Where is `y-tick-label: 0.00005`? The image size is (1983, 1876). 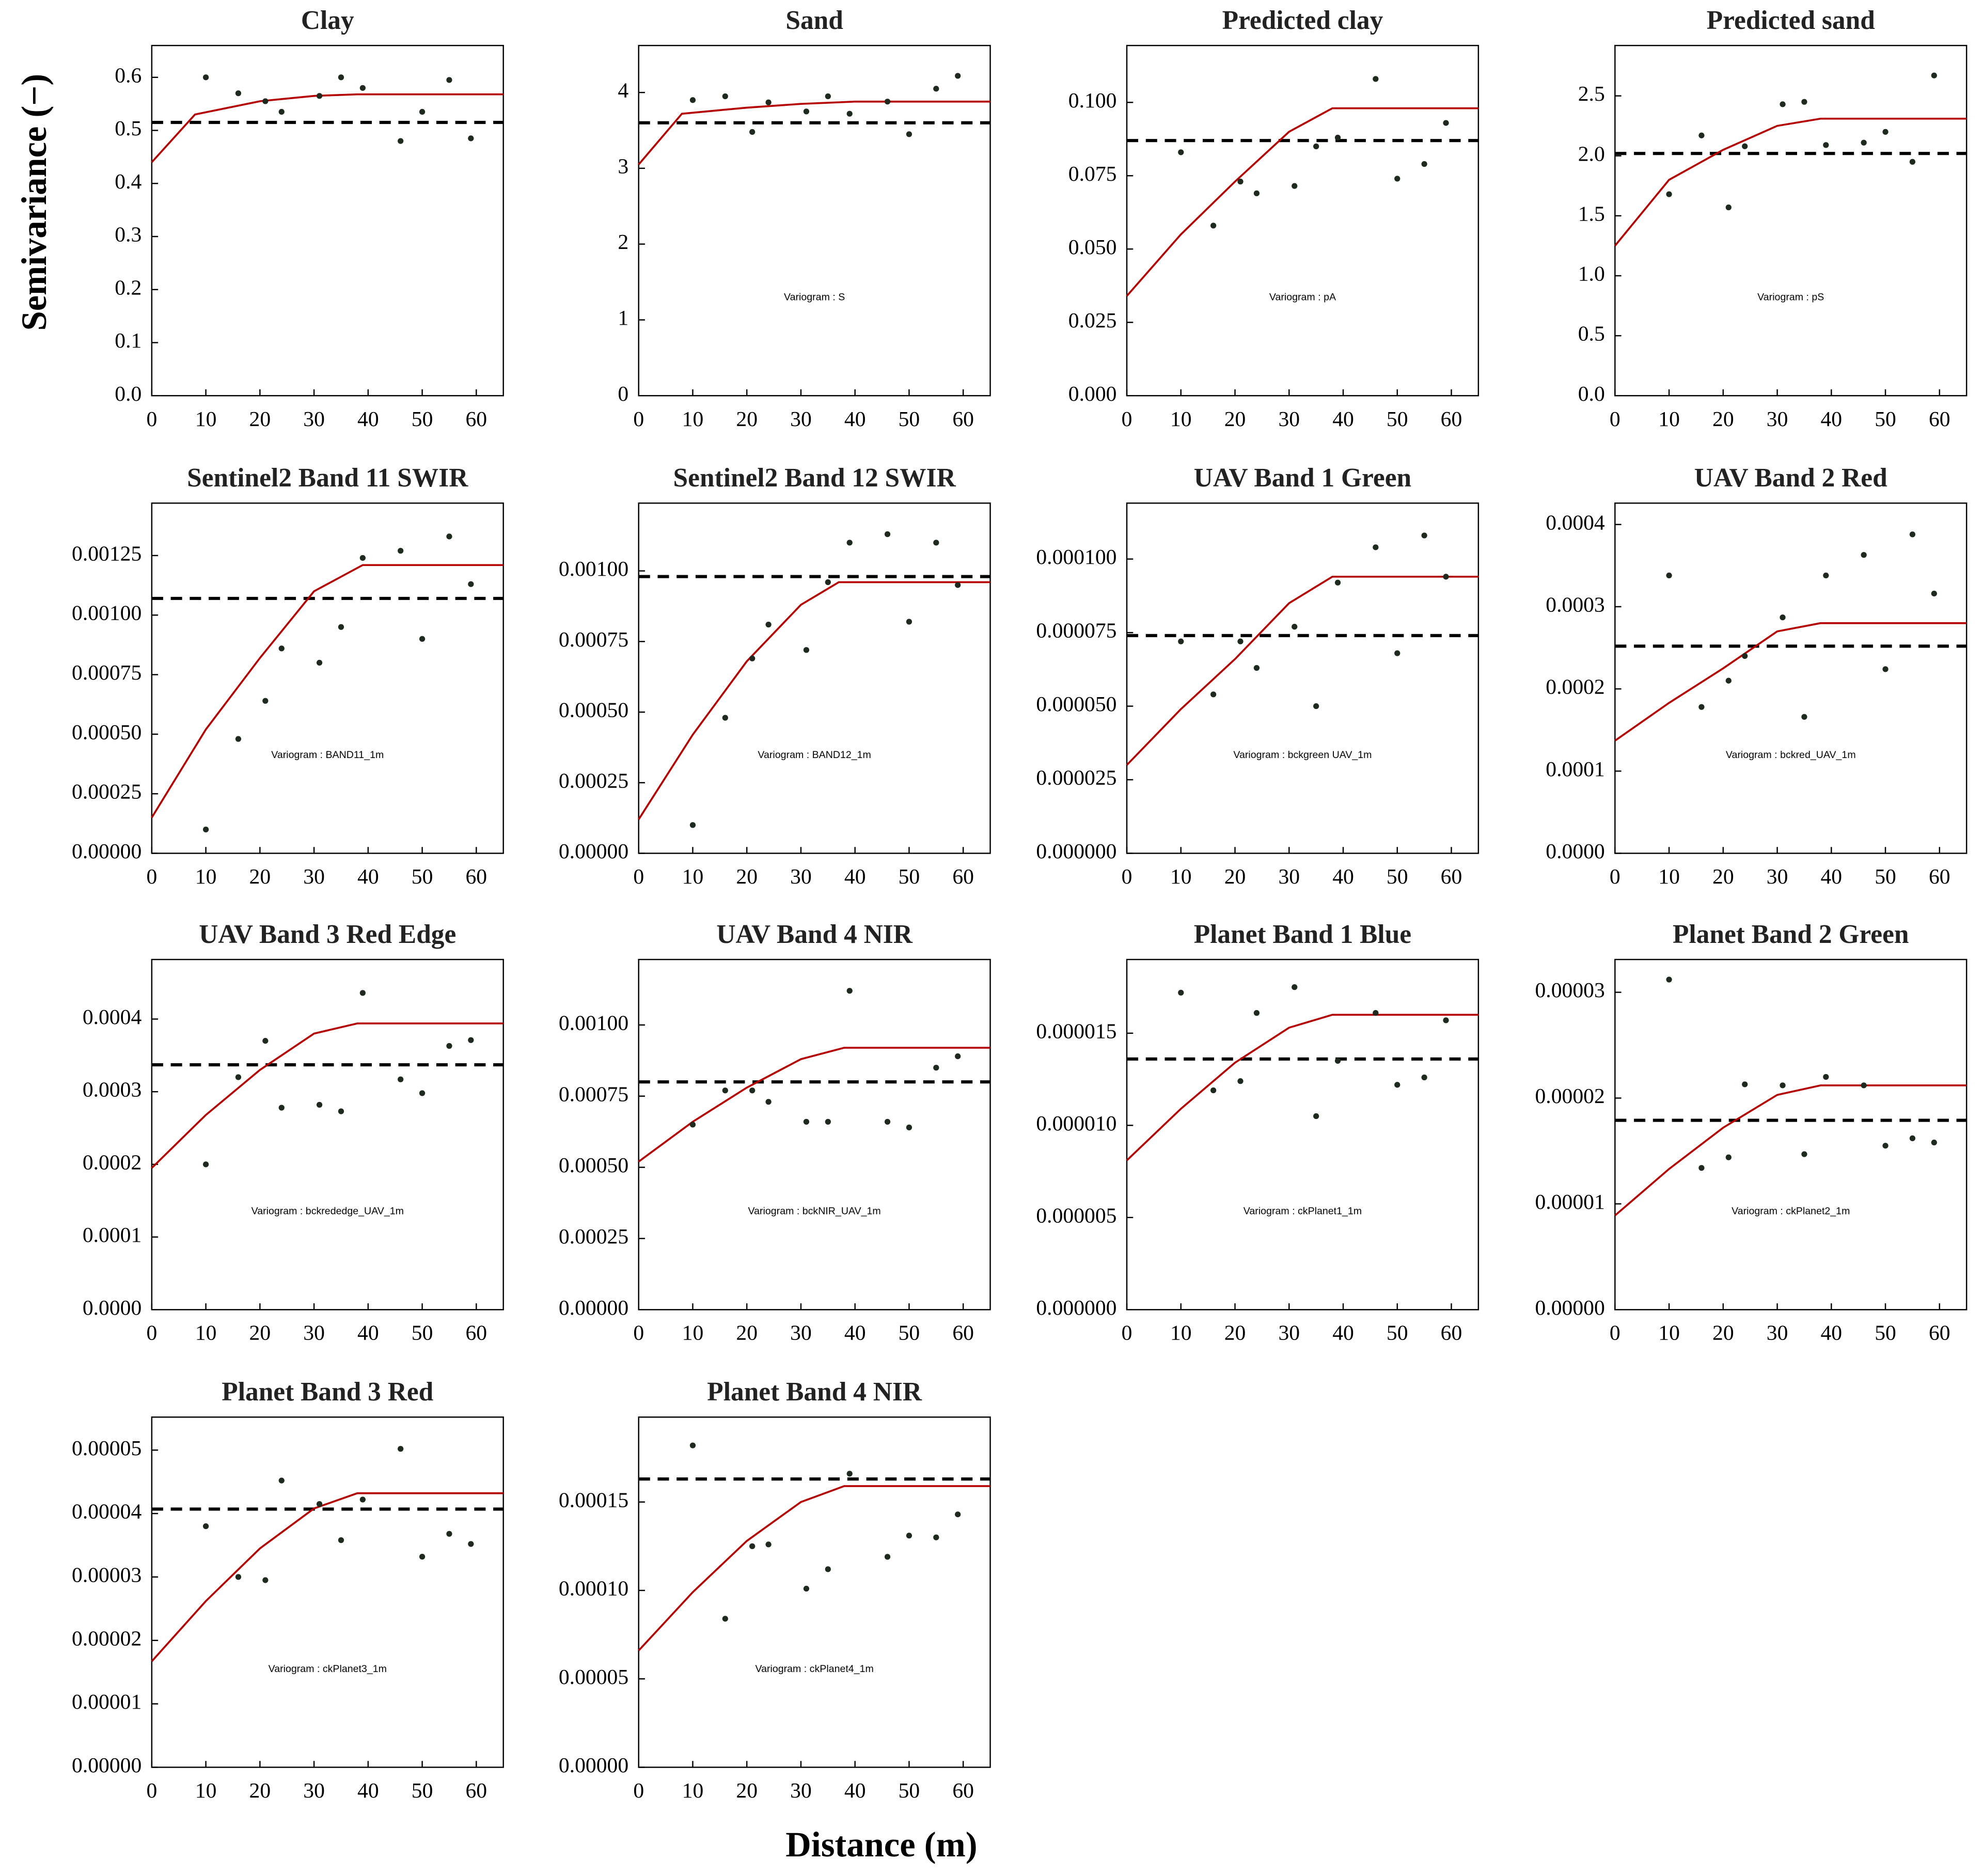 y-tick-label: 0.00005 is located at coordinates (593, 1677).